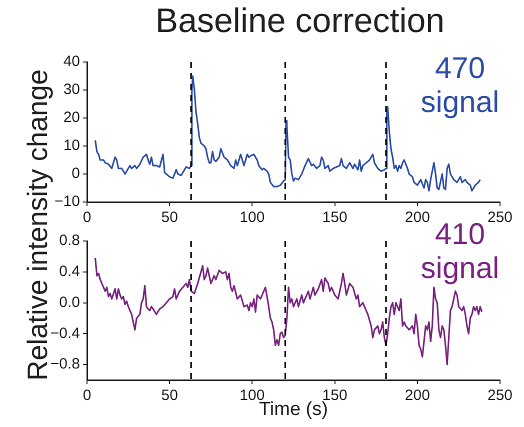  I want to click on y-axis-title: Relative intensity change, so click(37, 225).